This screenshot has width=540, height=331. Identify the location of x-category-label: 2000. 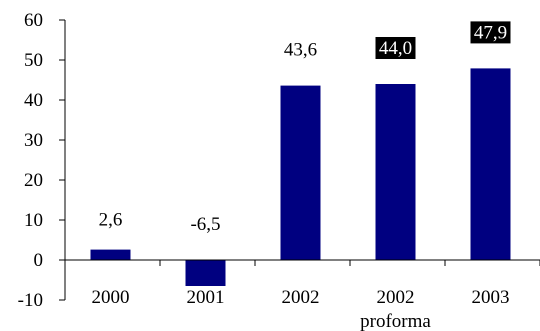
(111, 297).